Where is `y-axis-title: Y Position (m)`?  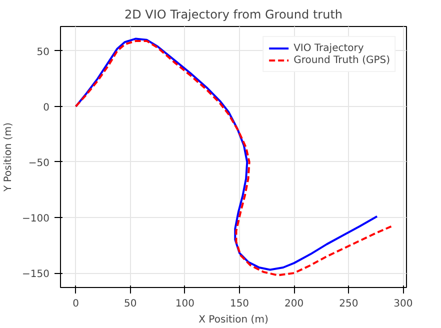 y-axis-title: Y Position (m) is located at coordinates (8, 157).